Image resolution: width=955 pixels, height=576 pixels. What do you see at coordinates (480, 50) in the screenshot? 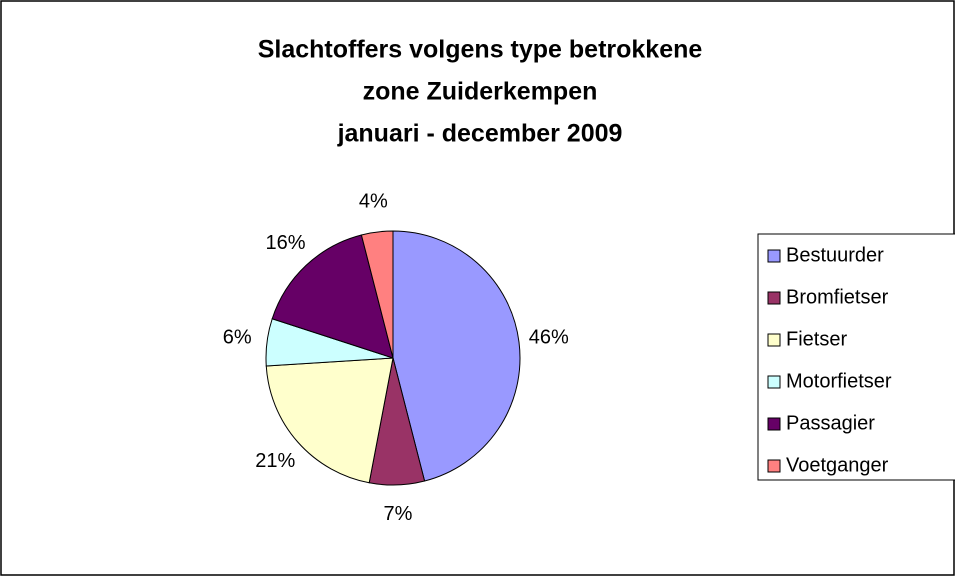
I see `chart-title: Slachtoffers volgens type betrokkene` at bounding box center [480, 50].